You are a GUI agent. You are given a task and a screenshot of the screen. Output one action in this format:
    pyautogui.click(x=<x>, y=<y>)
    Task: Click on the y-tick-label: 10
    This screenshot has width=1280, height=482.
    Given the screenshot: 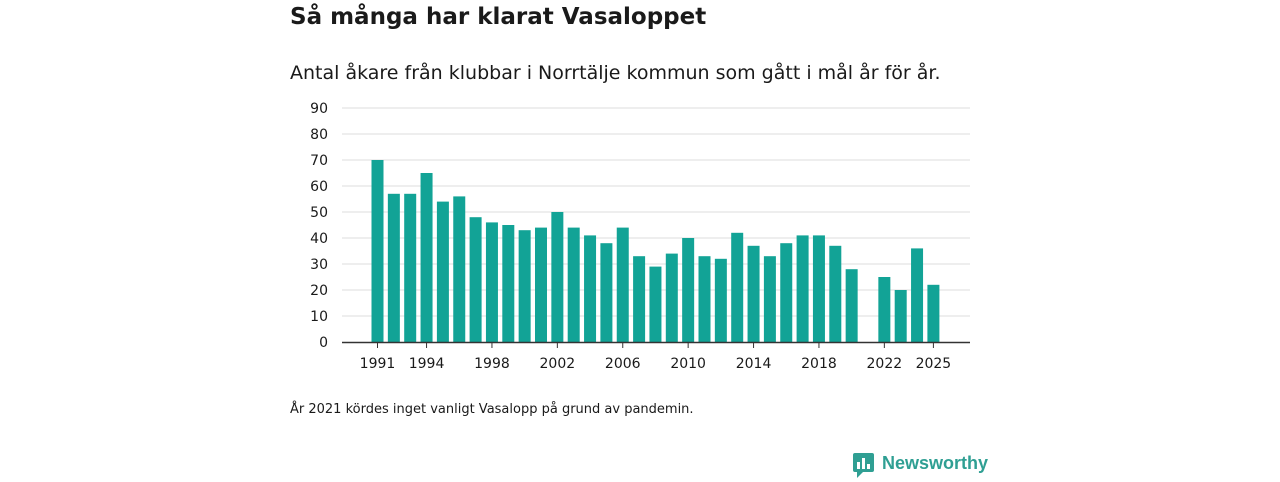 What is the action you would take?
    pyautogui.click(x=319, y=317)
    